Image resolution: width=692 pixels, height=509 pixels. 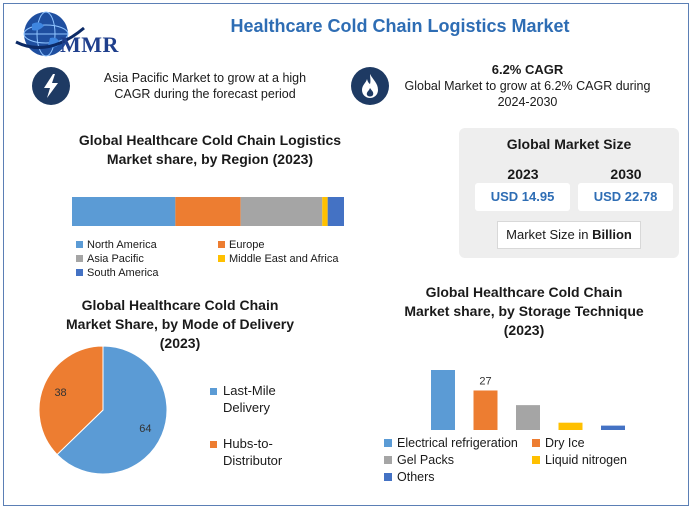 I want to click on flame-icon, so click(x=370, y=86).